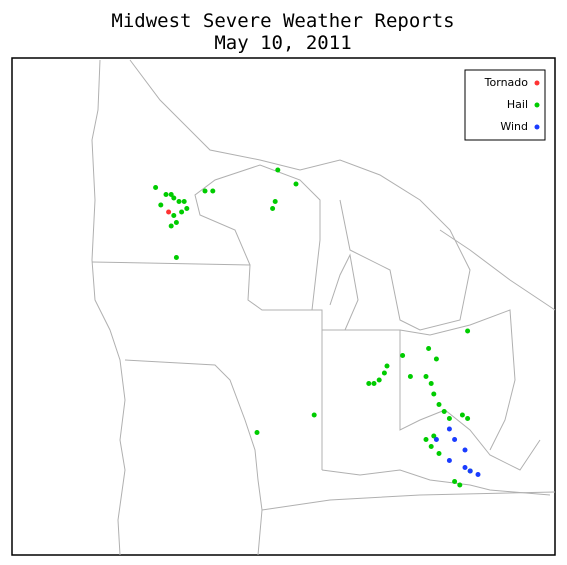 The height and width of the screenshot is (565, 567). Describe the element at coordinates (282, 21) in the screenshot. I see `map-title: Midwest Severe Weather Reports` at that location.